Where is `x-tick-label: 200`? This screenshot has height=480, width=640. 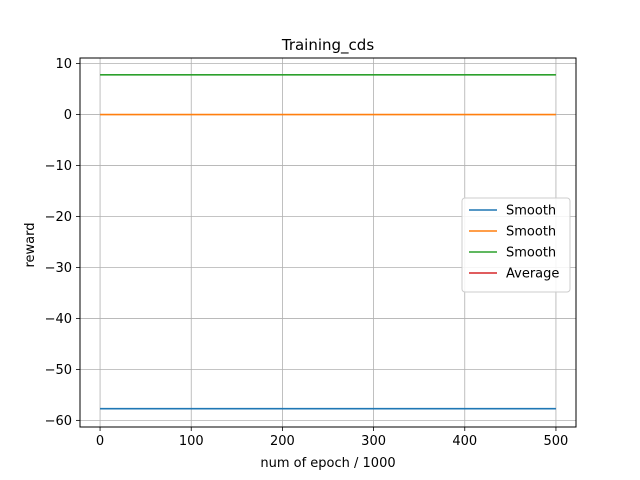
x-tick-label: 200 is located at coordinates (282, 441).